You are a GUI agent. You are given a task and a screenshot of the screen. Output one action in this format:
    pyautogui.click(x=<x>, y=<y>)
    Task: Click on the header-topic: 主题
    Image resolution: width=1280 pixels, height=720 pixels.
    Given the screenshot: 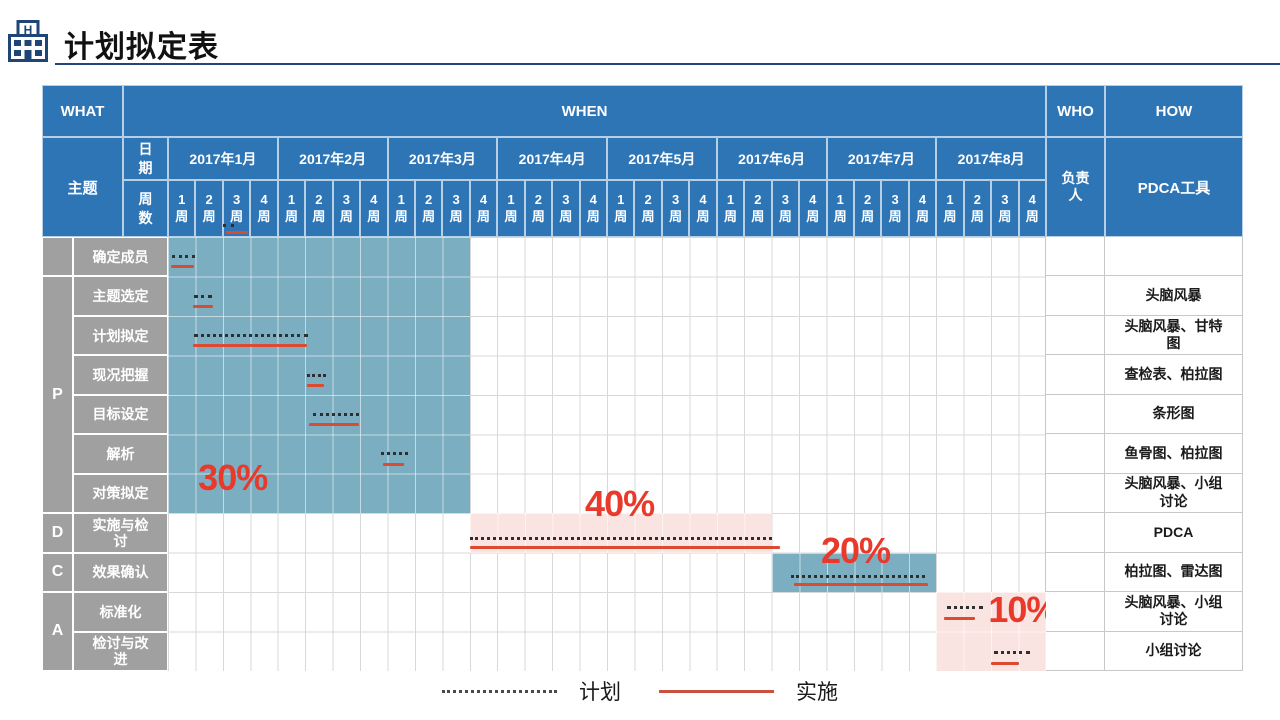 What is the action you would take?
    pyautogui.click(x=82, y=187)
    